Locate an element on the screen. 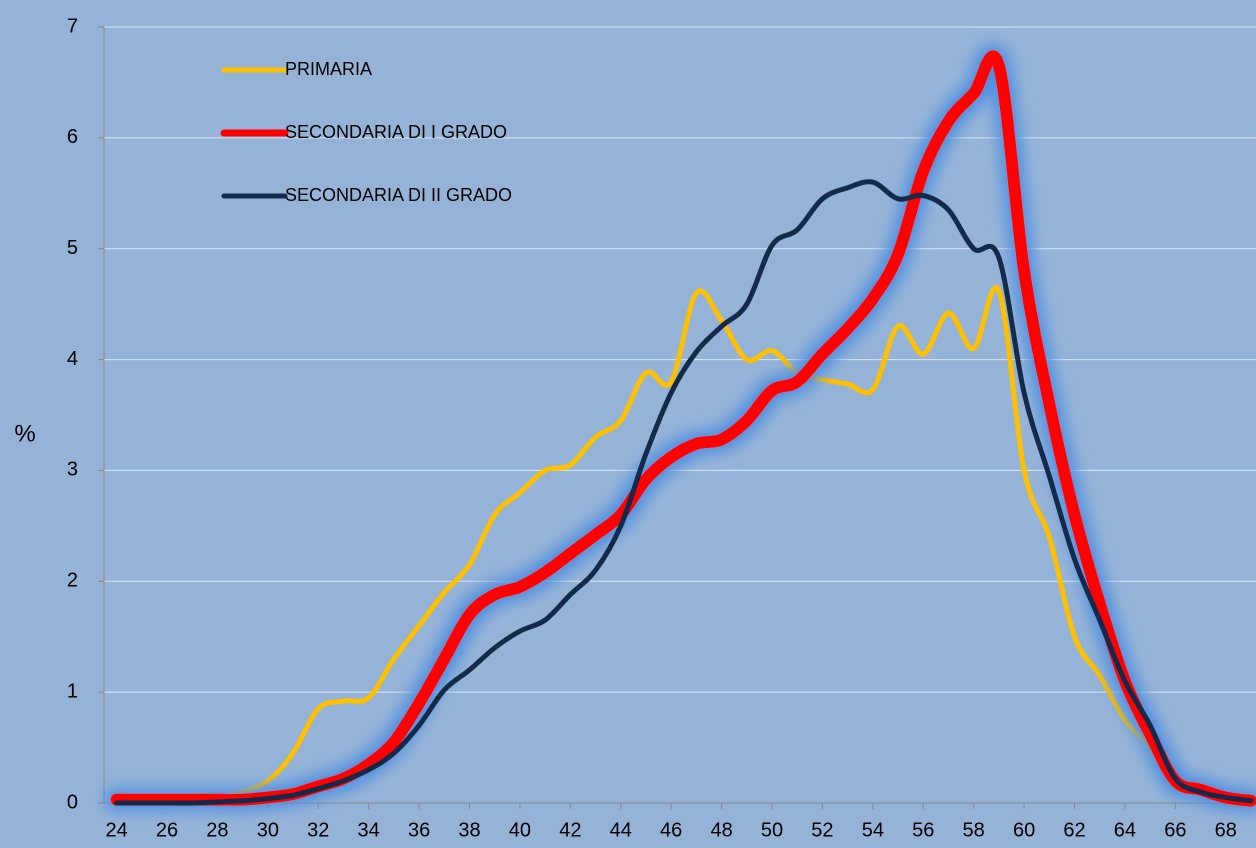 The width and height of the screenshot is (1256, 848). y-tick-label: 4 is located at coordinates (72, 359).